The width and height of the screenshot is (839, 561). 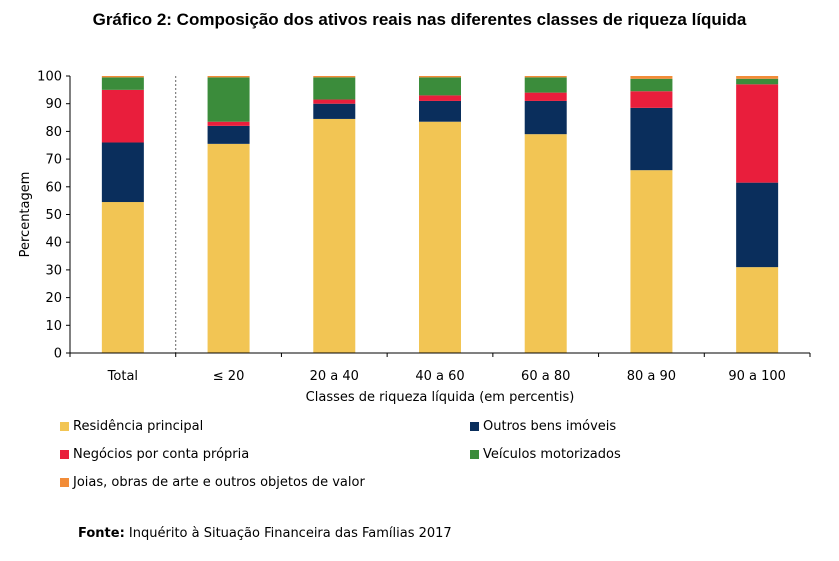 I want to click on x-tick-label: 20 a 40, so click(x=334, y=376).